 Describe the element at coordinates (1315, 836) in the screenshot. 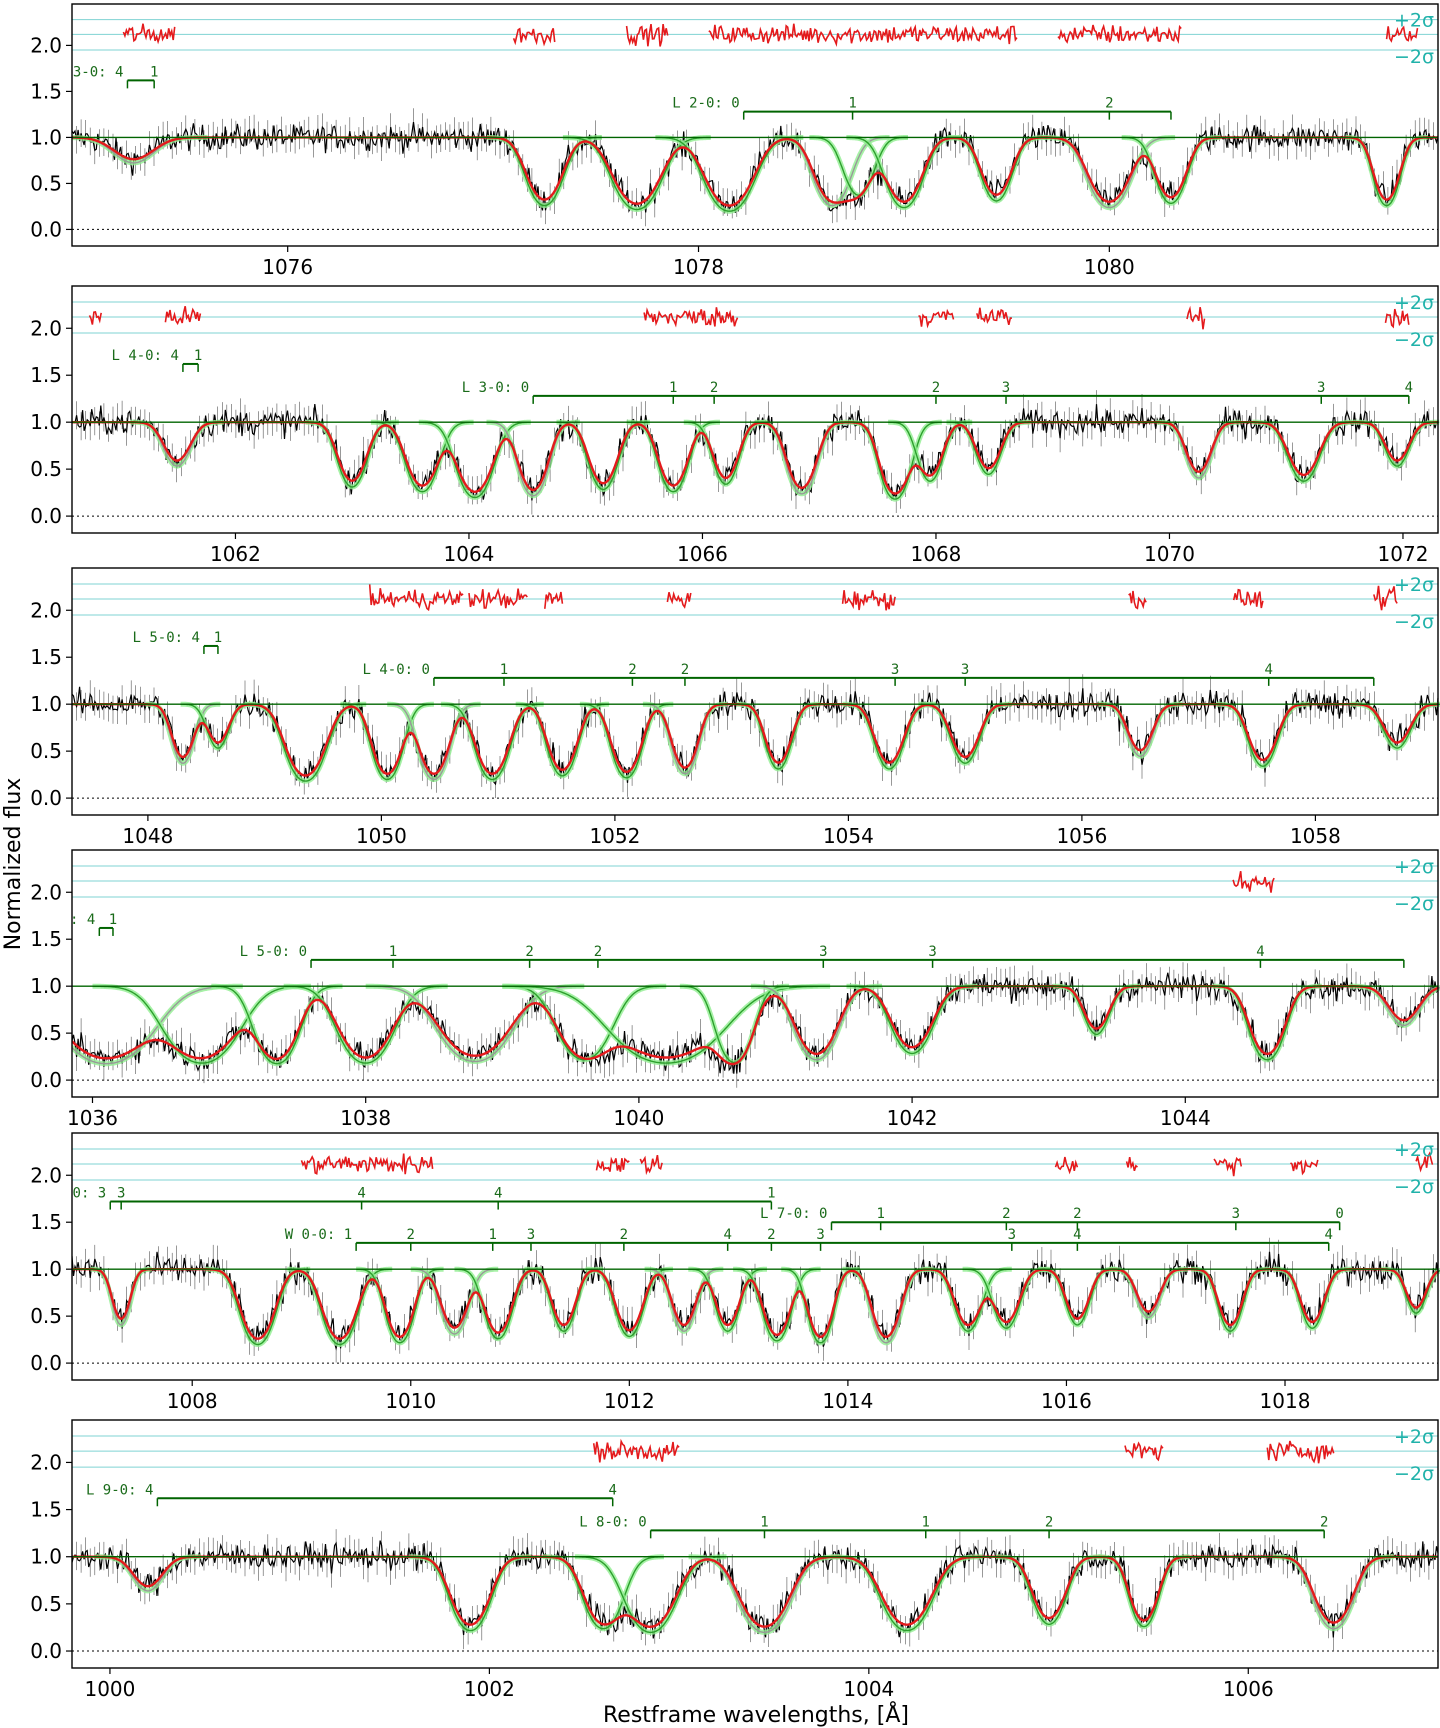

I see `x-tick-label: 1058` at that location.